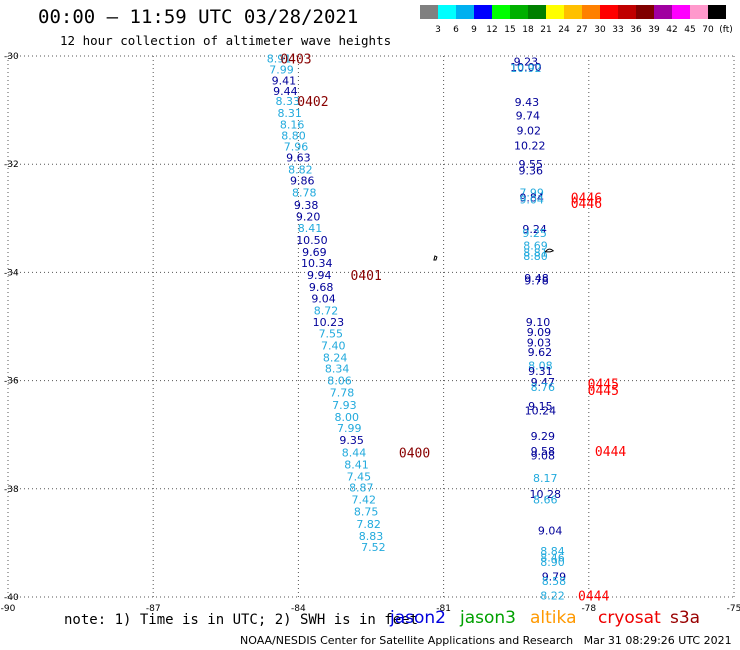 This screenshot has height=650, width=740. Describe the element at coordinates (540, 406) in the screenshot. I see `wave-height-value: 9.15` at that location.